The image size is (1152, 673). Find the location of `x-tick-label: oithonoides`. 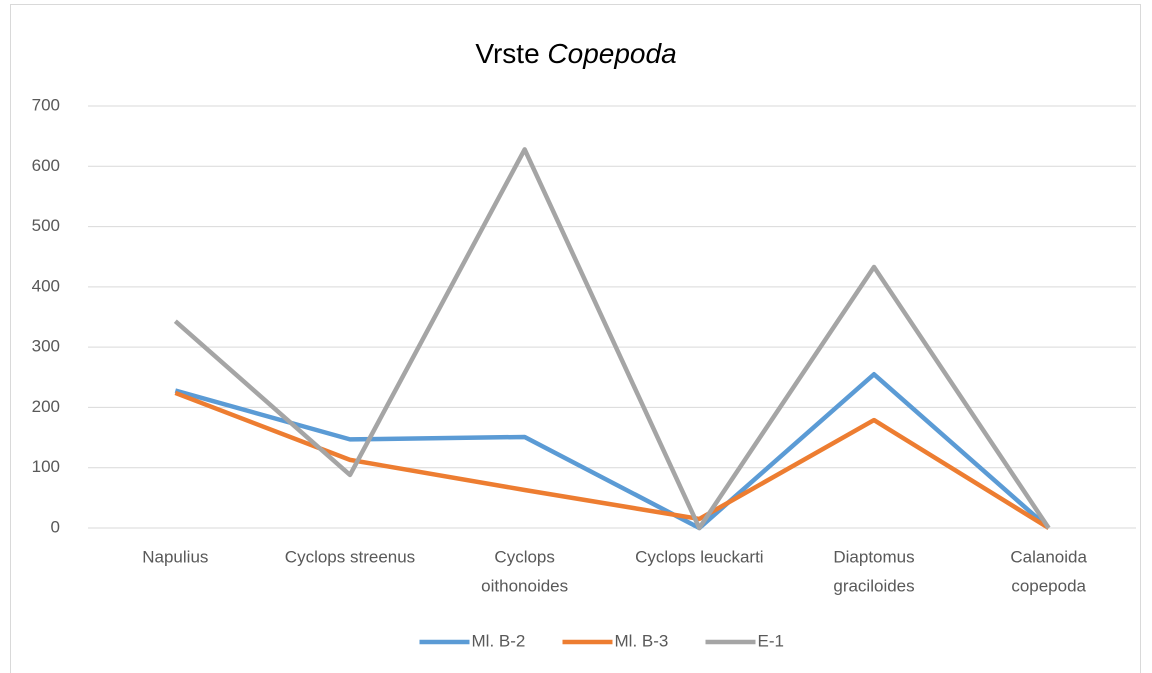

x-tick-label: oithonoides is located at coordinates (524, 585).